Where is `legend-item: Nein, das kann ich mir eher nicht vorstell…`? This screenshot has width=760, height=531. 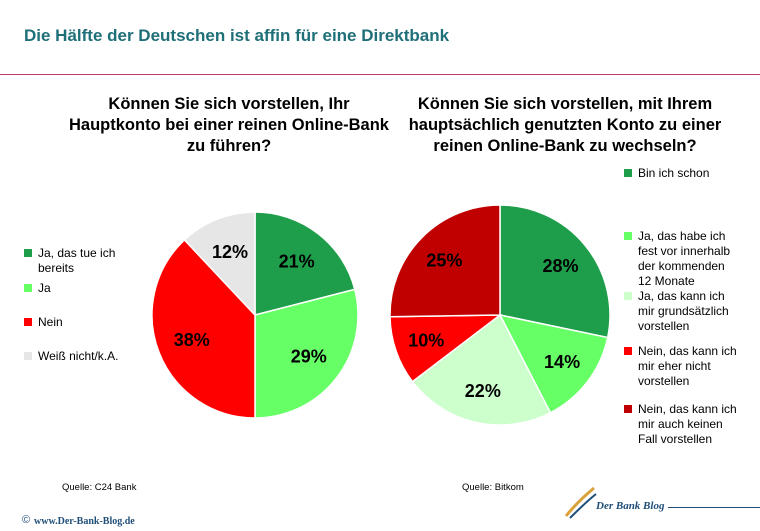 legend-item: Nein, das kann ich mir eher nicht vorstell… is located at coordinates (680, 366).